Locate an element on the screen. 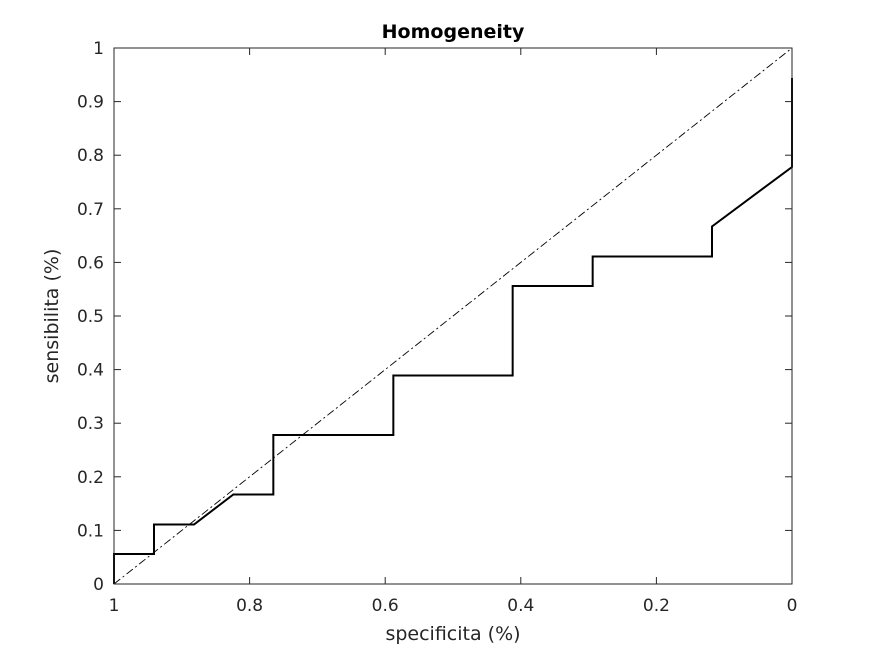 The image size is (875, 656). y-tick-label: 0.6 is located at coordinates (90, 263).